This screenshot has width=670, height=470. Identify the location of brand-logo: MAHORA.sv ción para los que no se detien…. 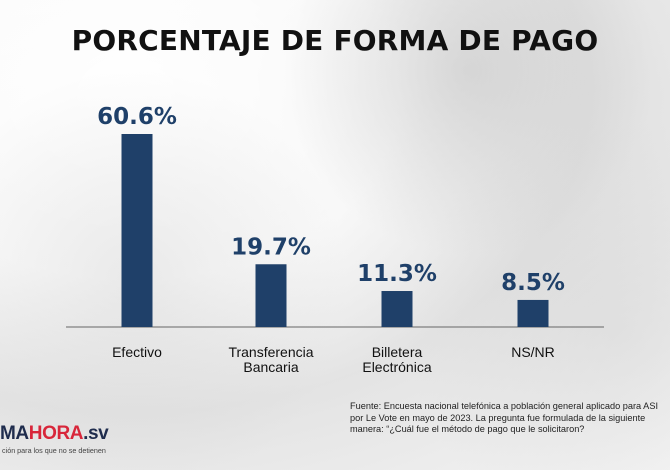
(85, 441).